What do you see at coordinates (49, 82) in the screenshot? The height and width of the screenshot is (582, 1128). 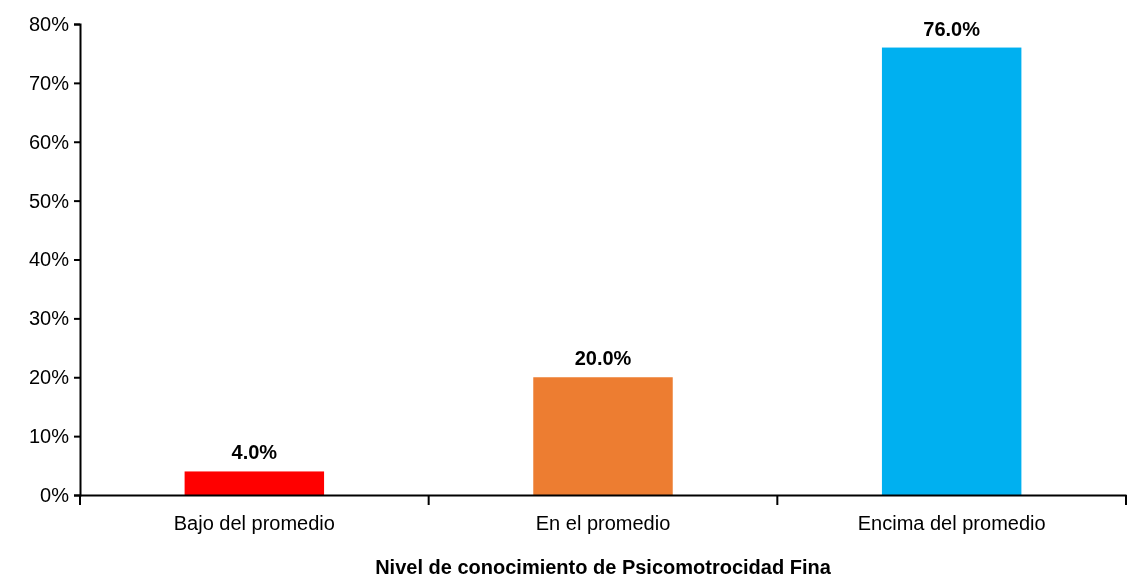 I see `y-tick-label: 70%` at bounding box center [49, 82].